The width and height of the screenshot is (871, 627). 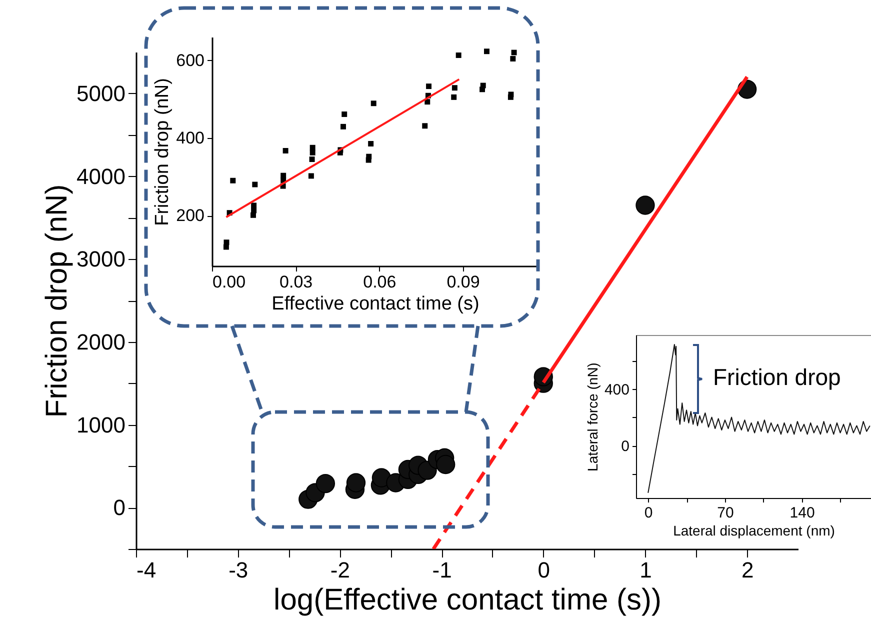 What do you see at coordinates (646, 570) in the screenshot?
I see `x-tick-label: 1` at bounding box center [646, 570].